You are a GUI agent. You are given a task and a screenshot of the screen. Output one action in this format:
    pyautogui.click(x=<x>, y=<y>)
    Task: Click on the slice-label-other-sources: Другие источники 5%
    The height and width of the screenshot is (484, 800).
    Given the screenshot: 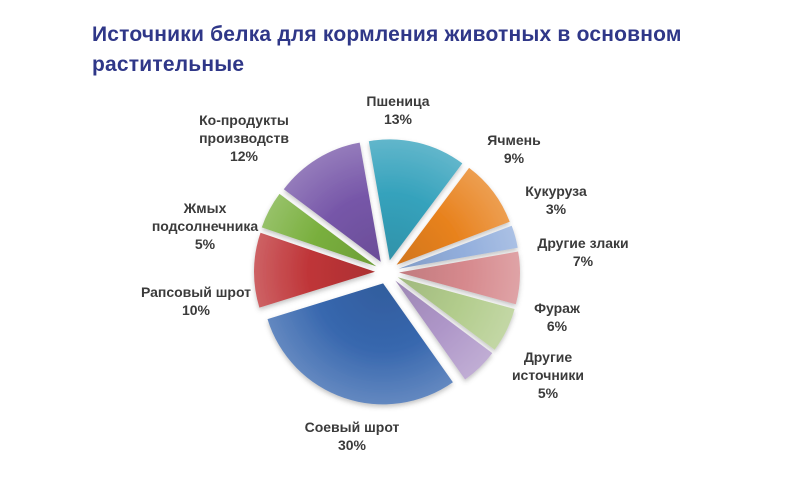 What is the action you would take?
    pyautogui.click(x=548, y=375)
    